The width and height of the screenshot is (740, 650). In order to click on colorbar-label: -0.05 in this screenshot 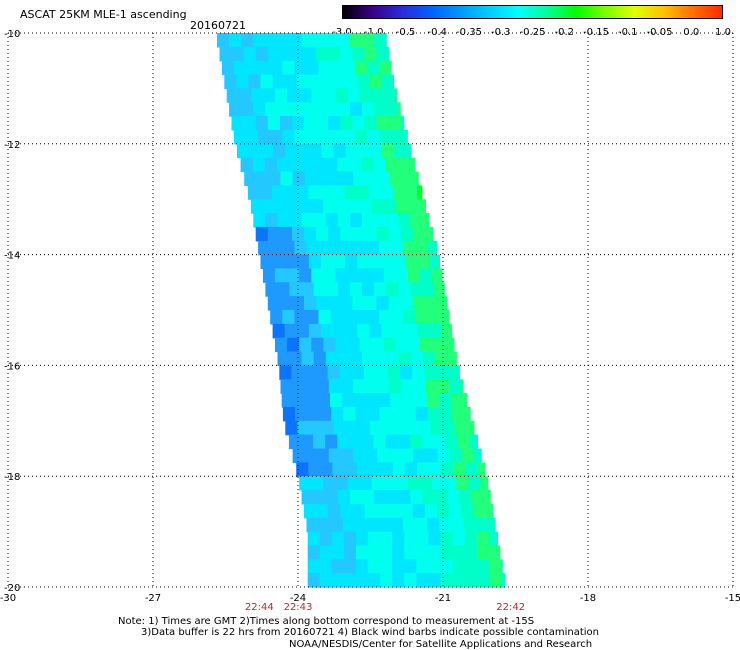, I will do `click(659, 32)`.